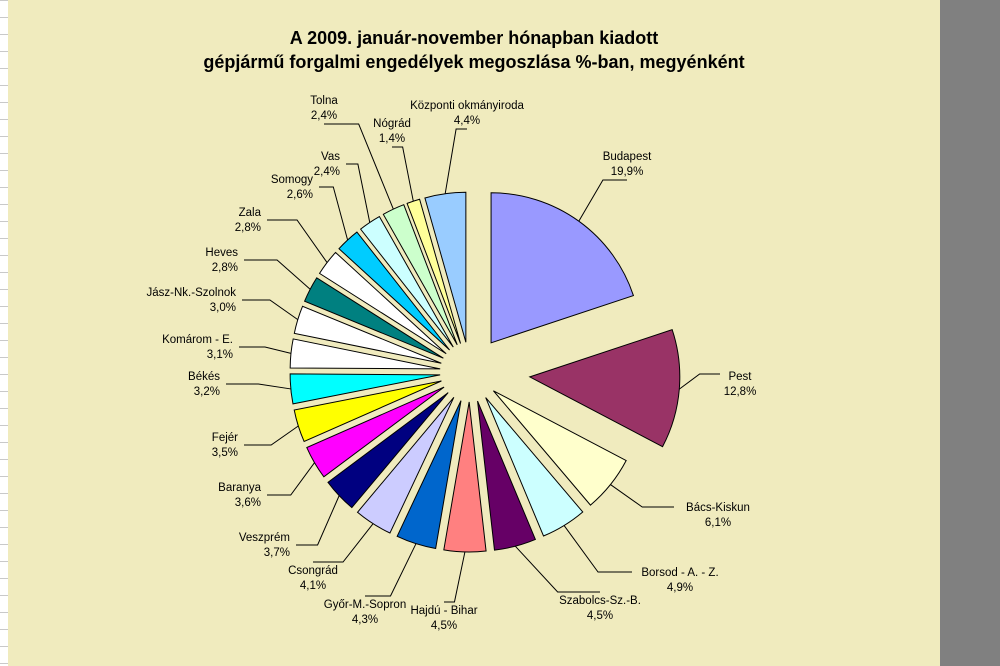  Describe the element at coordinates (365, 605) in the screenshot. I see `slice-label-6: Győr-M.-Sopron` at that location.